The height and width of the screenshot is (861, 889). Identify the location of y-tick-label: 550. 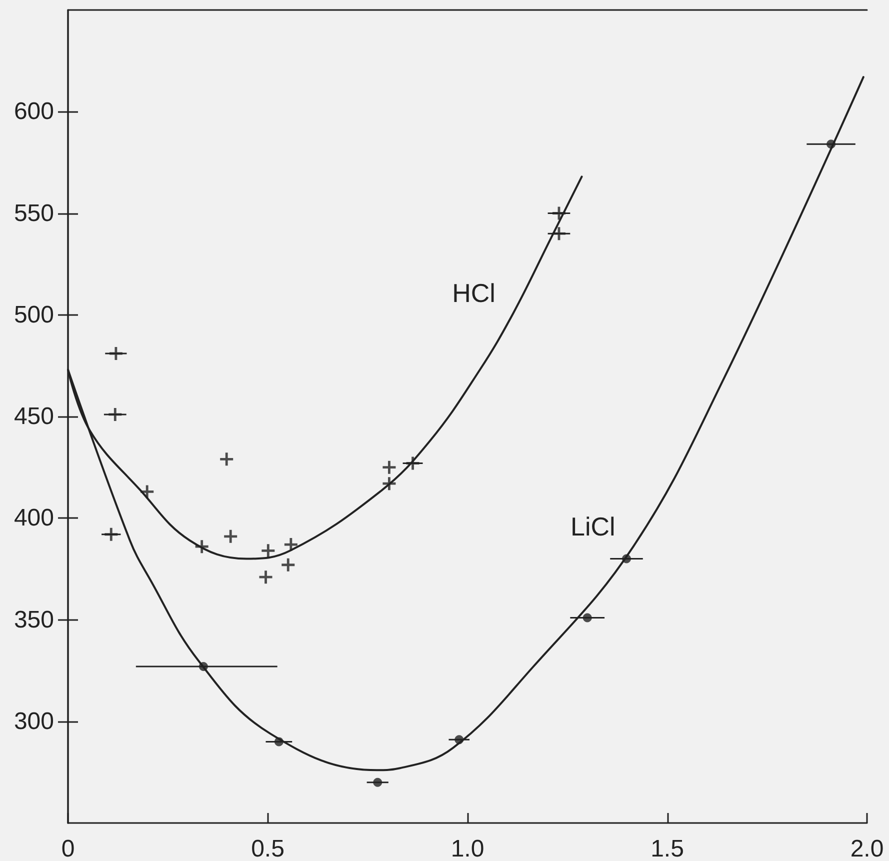
(34, 213).